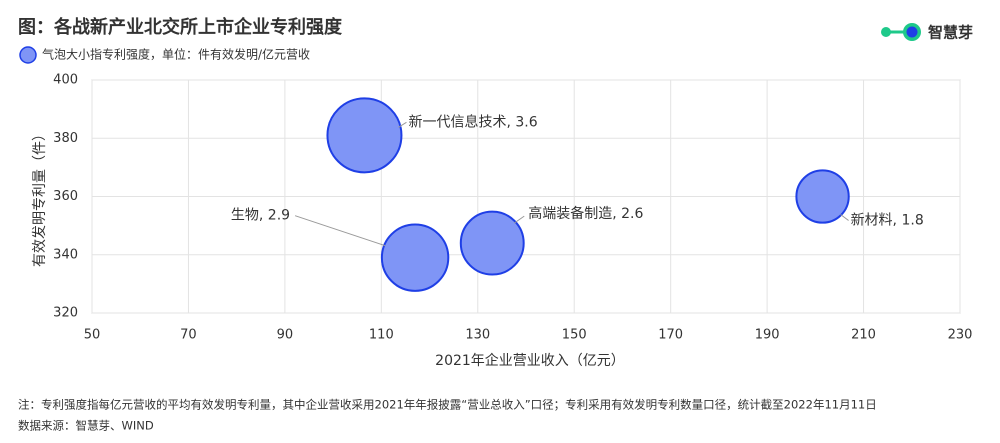 The width and height of the screenshot is (1000, 443). Describe the element at coordinates (65, 80) in the screenshot. I see `y-tick-label: 400` at that location.